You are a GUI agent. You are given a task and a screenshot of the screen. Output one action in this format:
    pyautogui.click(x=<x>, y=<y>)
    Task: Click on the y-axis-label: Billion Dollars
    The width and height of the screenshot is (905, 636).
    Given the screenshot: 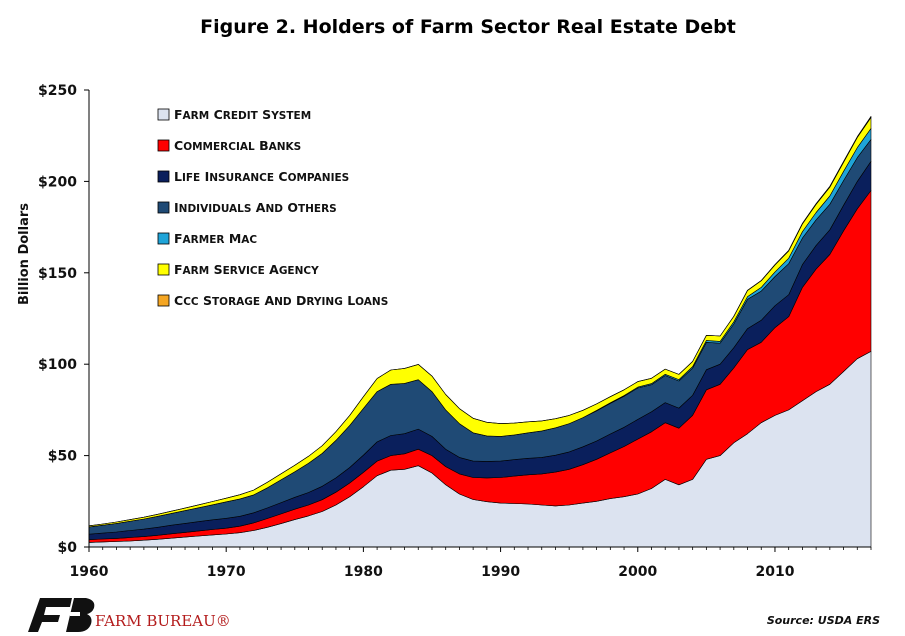 What is the action you would take?
    pyautogui.click(x=24, y=254)
    